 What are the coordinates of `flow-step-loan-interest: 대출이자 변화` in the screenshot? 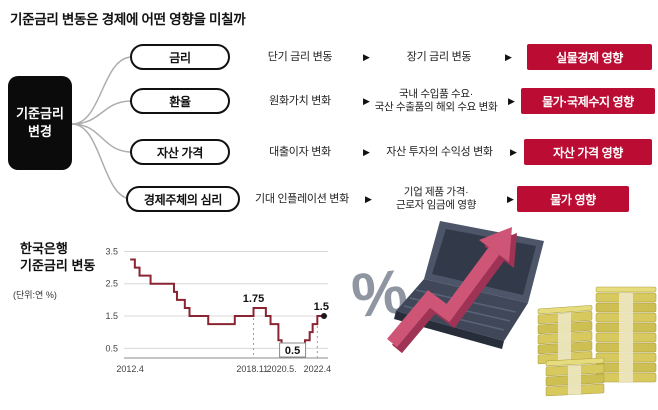 It's located at (300, 152).